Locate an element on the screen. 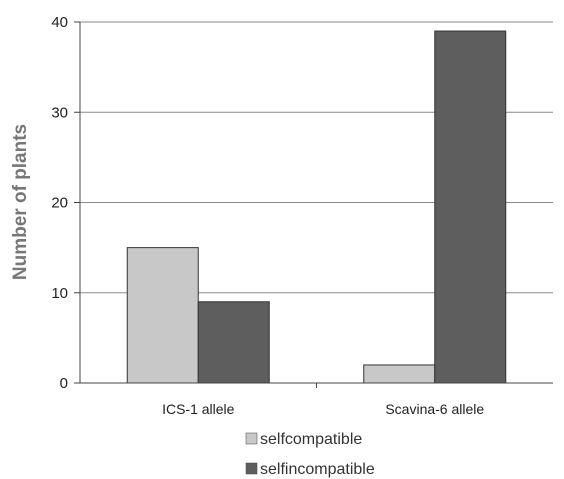 This screenshot has width=564, height=479. legend-label: selfincompatible is located at coordinates (317, 469).